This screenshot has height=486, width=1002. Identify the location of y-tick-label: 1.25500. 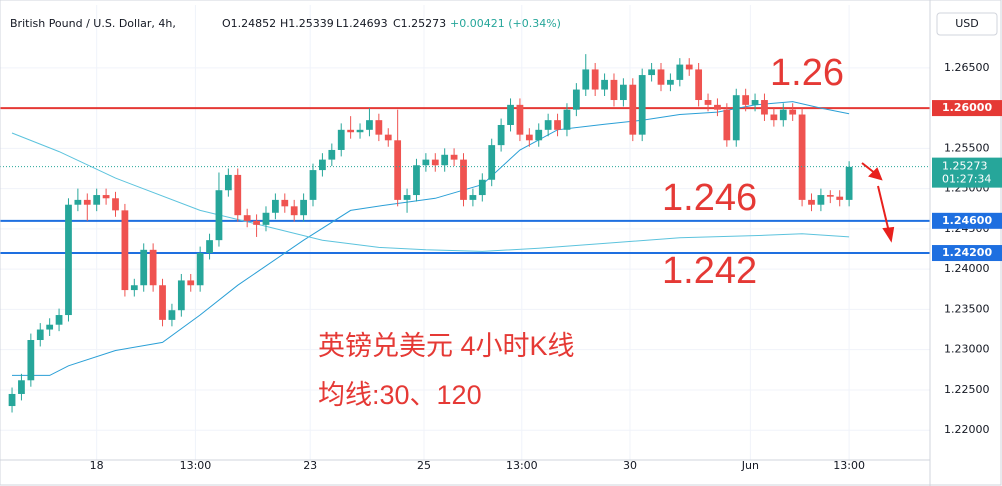
(967, 147).